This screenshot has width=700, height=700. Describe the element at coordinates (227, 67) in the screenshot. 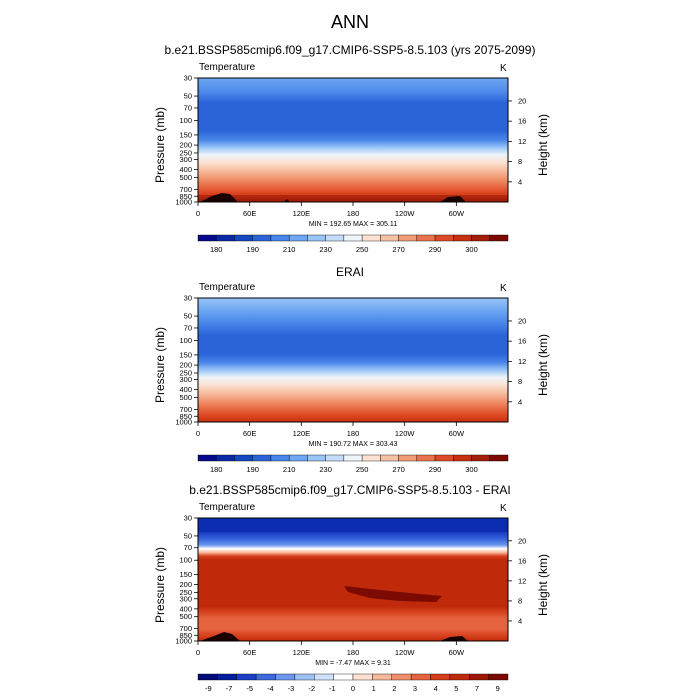

I see `panel-1-variable: Temperature` at that location.